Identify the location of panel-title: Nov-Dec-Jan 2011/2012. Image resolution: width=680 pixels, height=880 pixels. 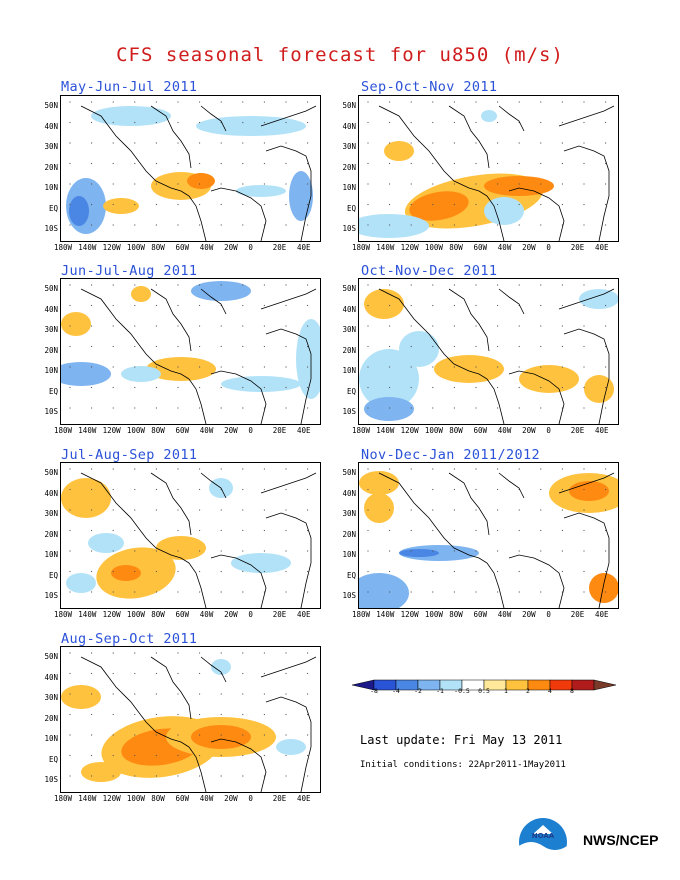
(451, 455).